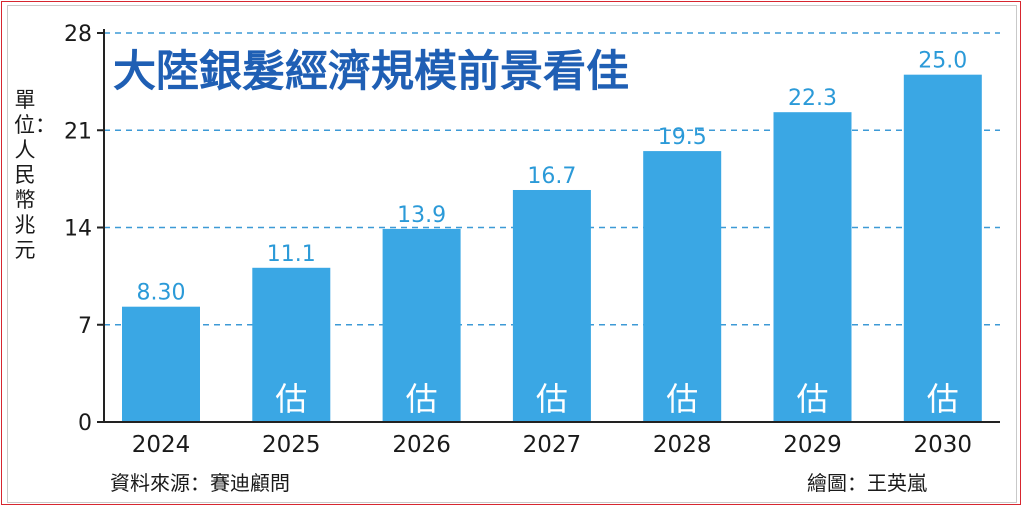 Image resolution: width=1024 pixels, height=508 pixels. What do you see at coordinates (421, 215) in the screenshot?
I see `bar-value-label: 13.9` at bounding box center [421, 215].